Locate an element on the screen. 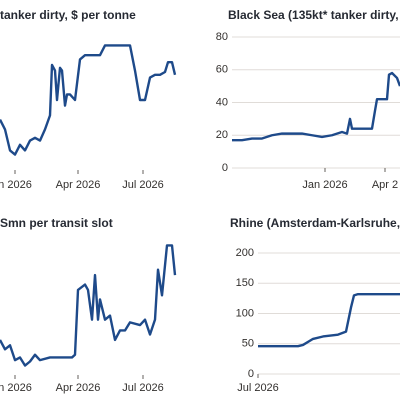 This screenshot has width=400, height=400. chart-title: Rhine (Amsterdam-Karlsruhe, € is located at coordinates (315, 223).